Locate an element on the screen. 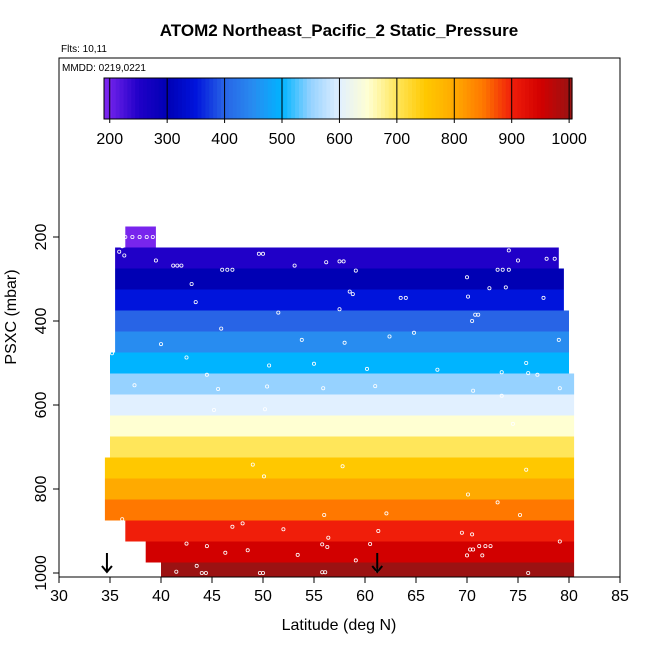 This screenshot has width=650, height=650. flights-label: Flts: 10,11 is located at coordinates (84, 49).